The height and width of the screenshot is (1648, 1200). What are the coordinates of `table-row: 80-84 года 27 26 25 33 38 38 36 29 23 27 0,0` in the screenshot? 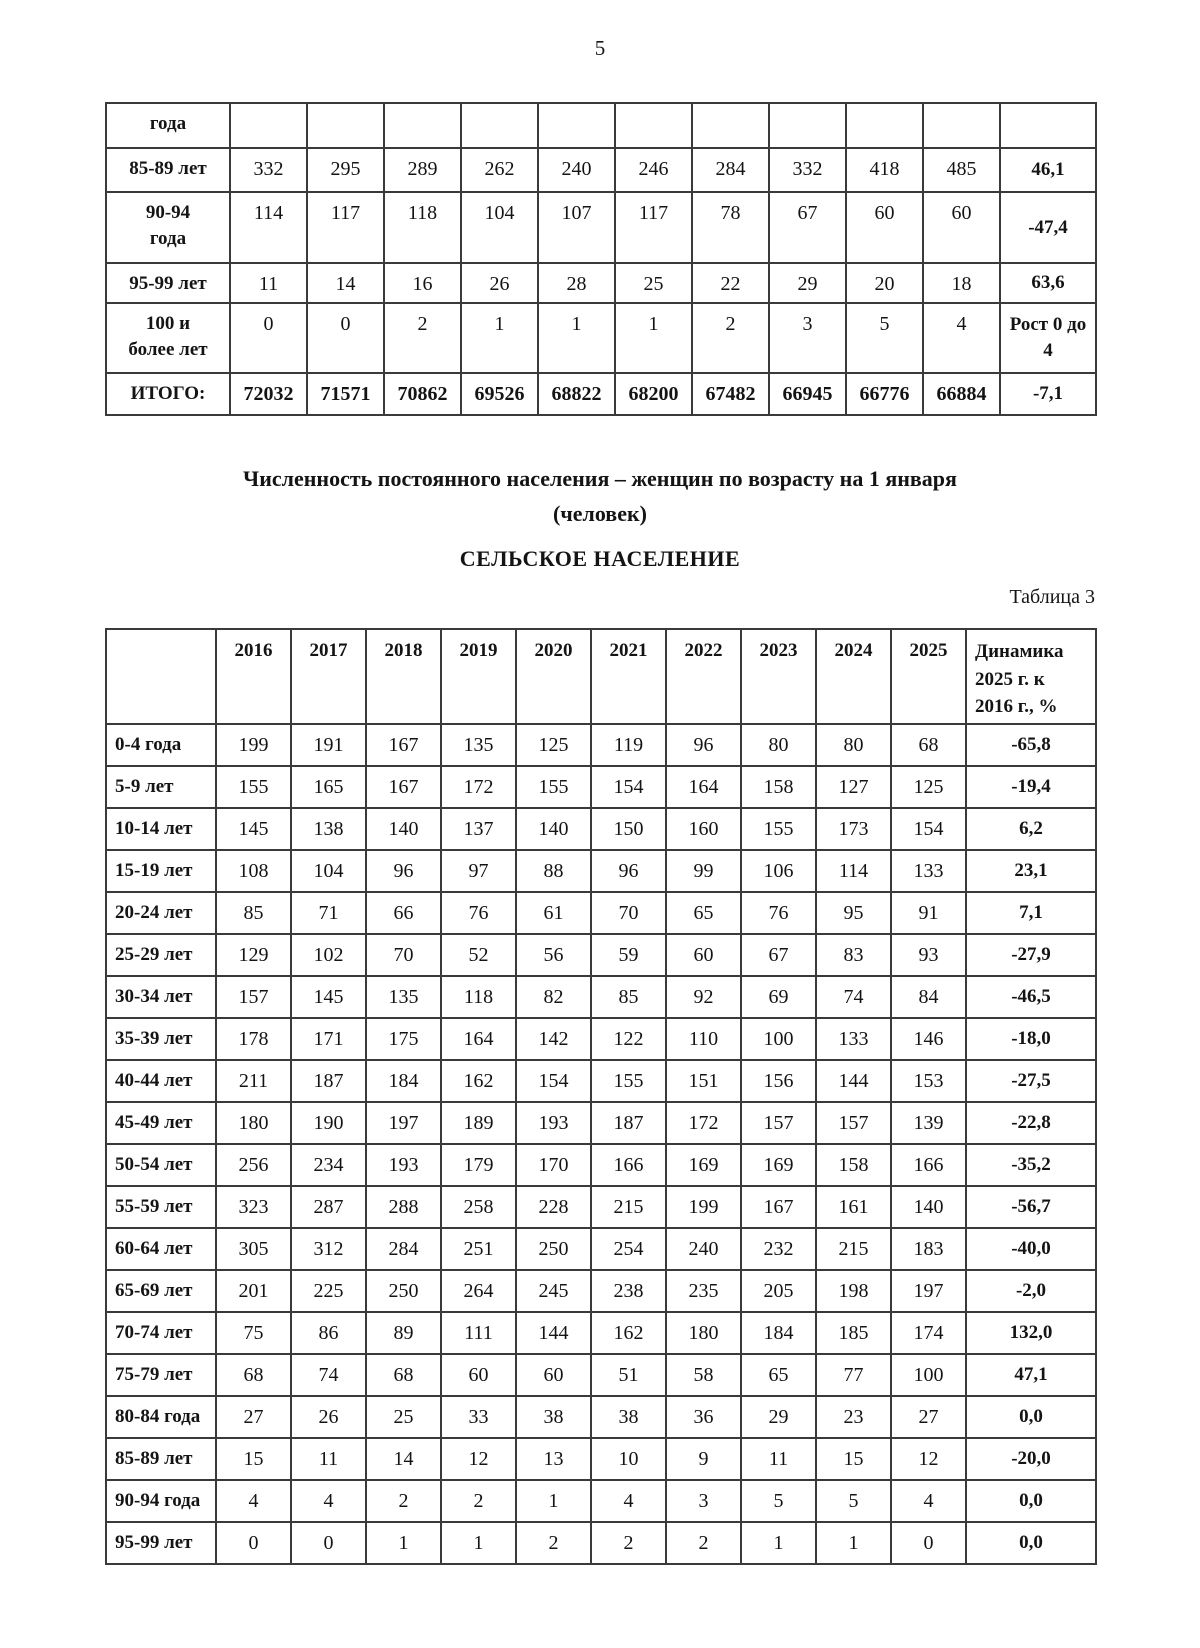 It's located at (601, 1417).